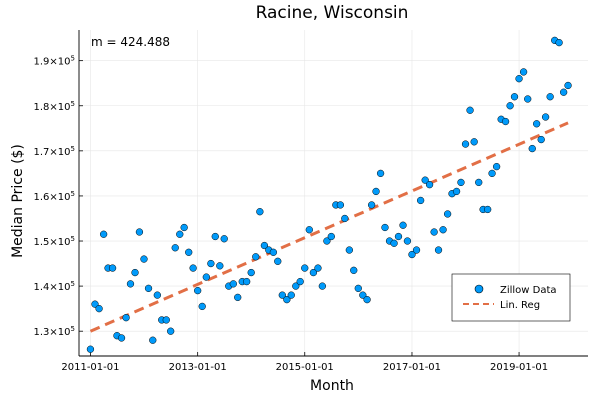 The height and width of the screenshot is (400, 600). I want to click on y-tick-label: 1.3×105, so click(54, 331).